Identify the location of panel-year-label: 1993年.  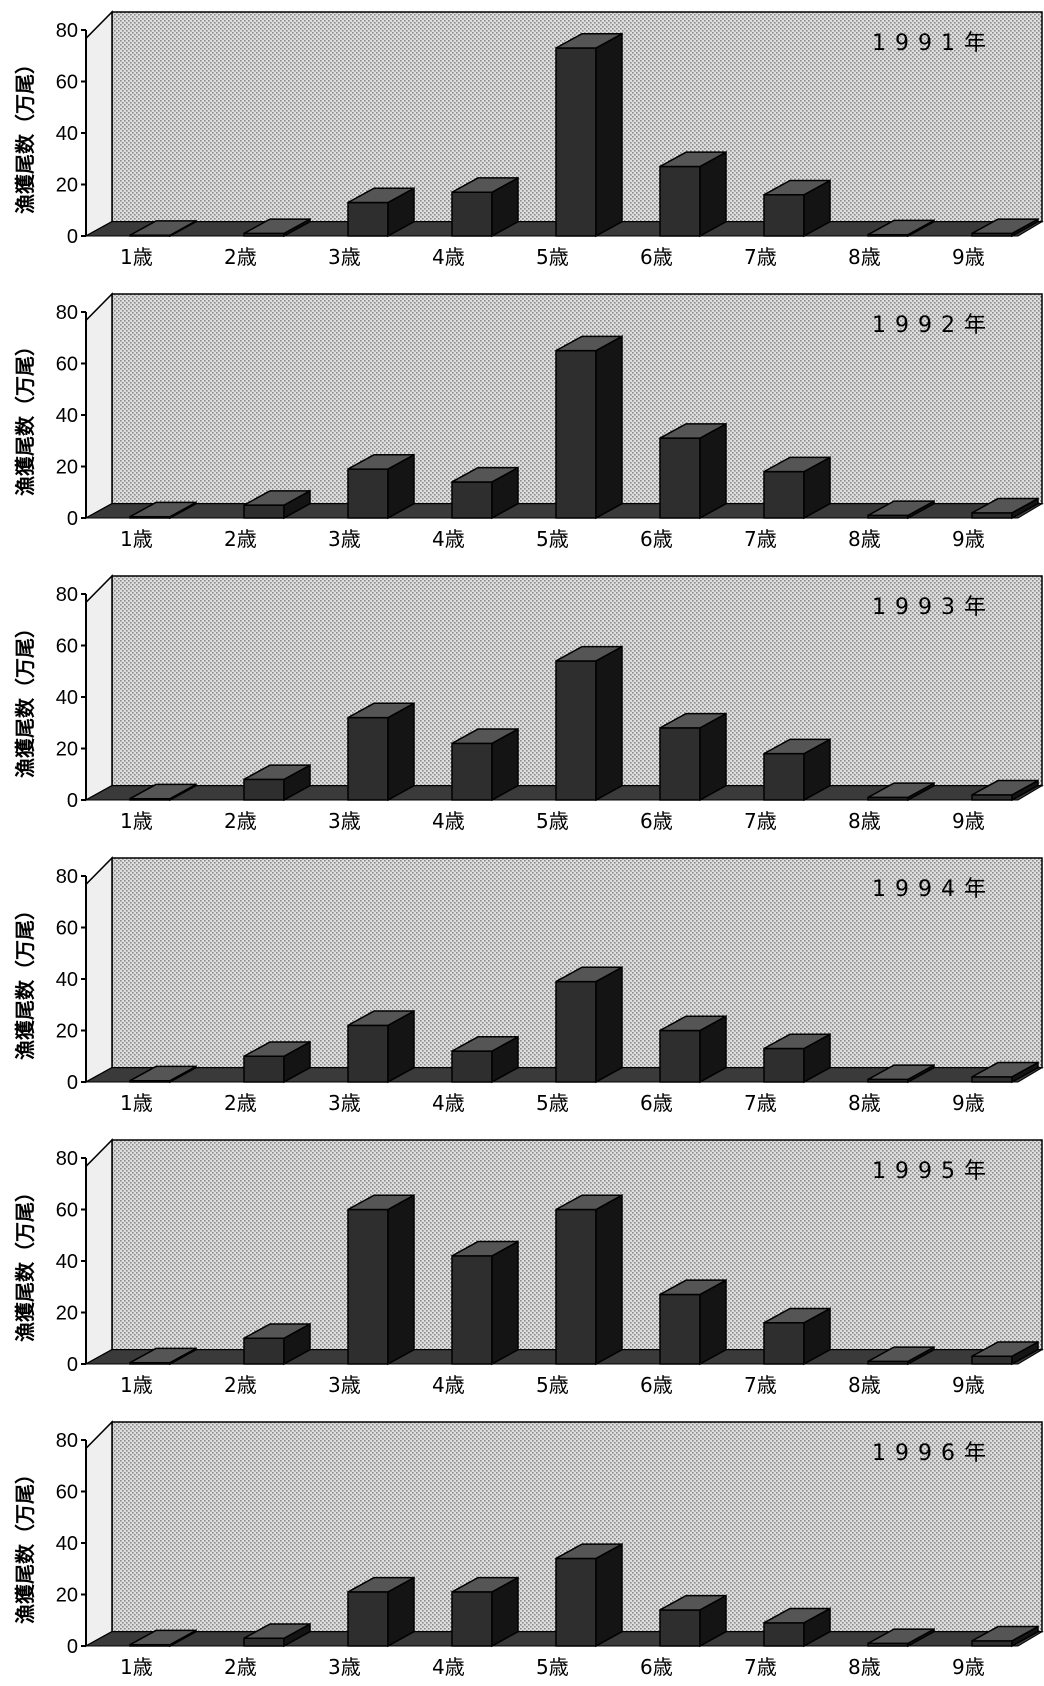
(933, 607).